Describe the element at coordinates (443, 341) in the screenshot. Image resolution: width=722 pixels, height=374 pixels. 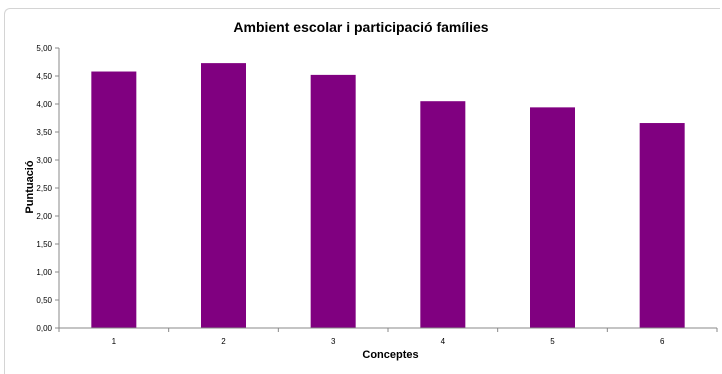
I see `x-tick-label: 4` at that location.